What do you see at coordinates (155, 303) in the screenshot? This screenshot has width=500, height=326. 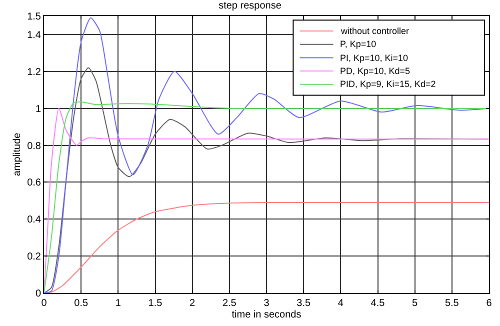 I see `x-tick-label: 1.5` at bounding box center [155, 303].